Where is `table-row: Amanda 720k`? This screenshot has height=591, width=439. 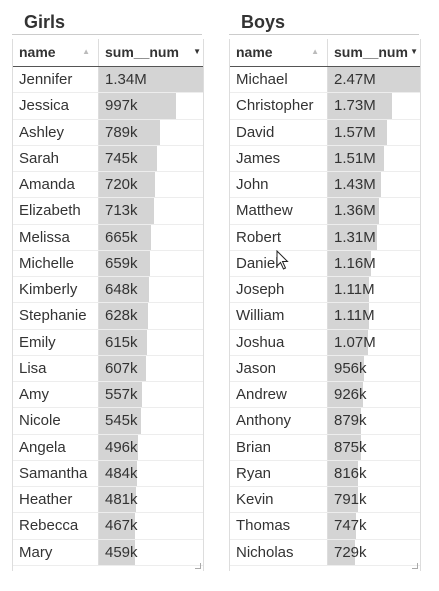 table-row: Amanda 720k is located at coordinates (108, 185).